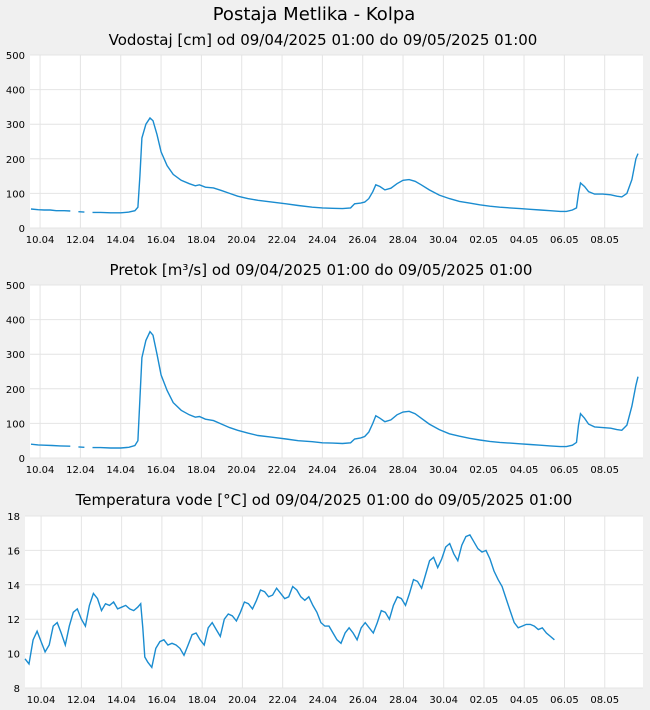  Describe the element at coordinates (13, 655) in the screenshot. I see `y-tick-label: 10` at that location.